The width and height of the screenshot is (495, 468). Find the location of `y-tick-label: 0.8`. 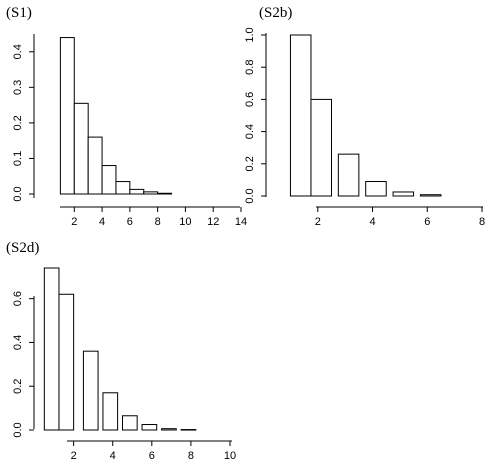

y-tick-label: 0.8 is located at coordinates (250, 67).